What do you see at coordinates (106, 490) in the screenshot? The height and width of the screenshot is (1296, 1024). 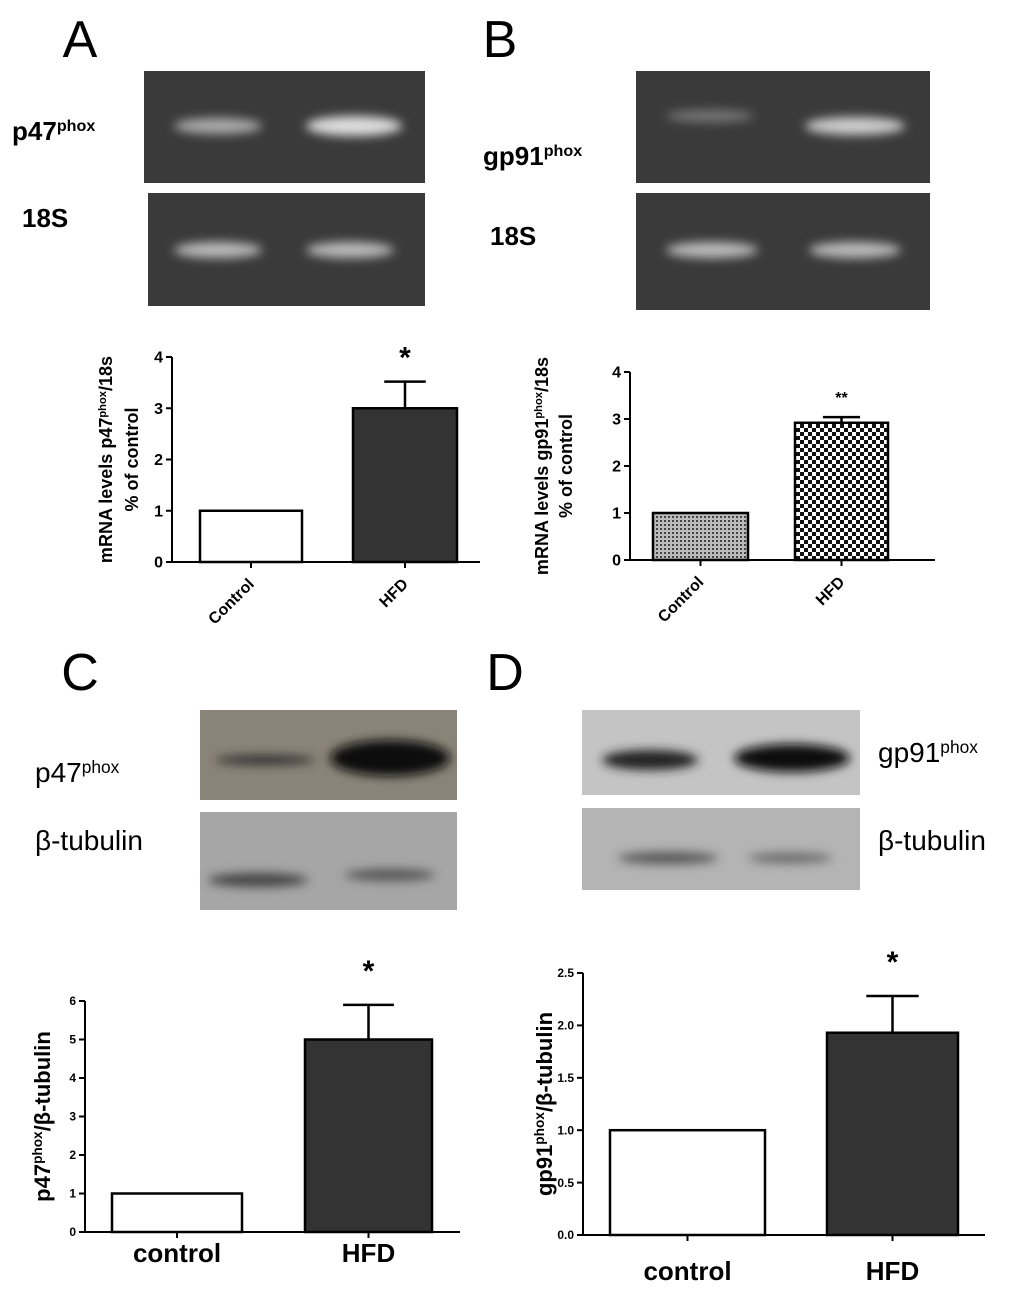 I see `text-segment: mRNA levels p47` at bounding box center [106, 490].